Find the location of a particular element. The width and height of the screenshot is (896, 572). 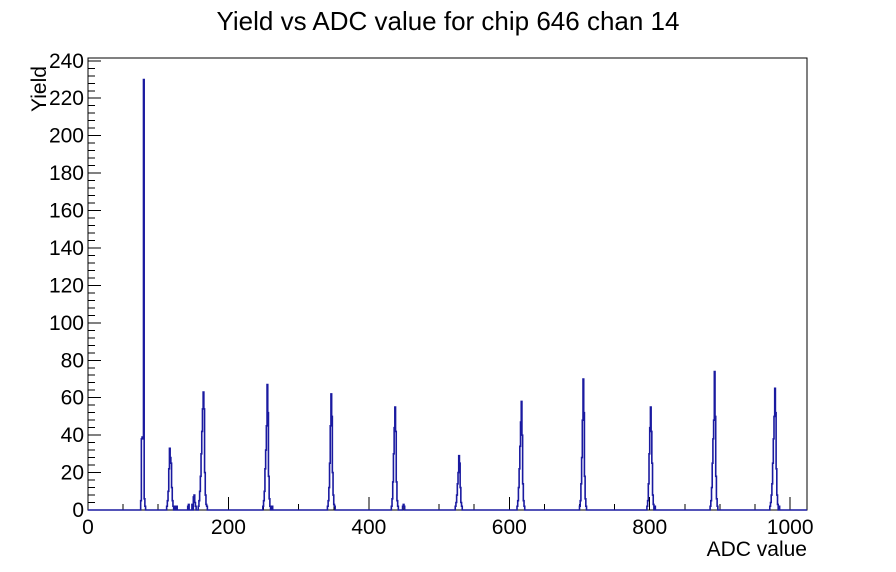

y-axis-tick-labels: 0 20 40 60 80 100 120 140 160 180 200 220 240 is located at coordinates (66, 286).